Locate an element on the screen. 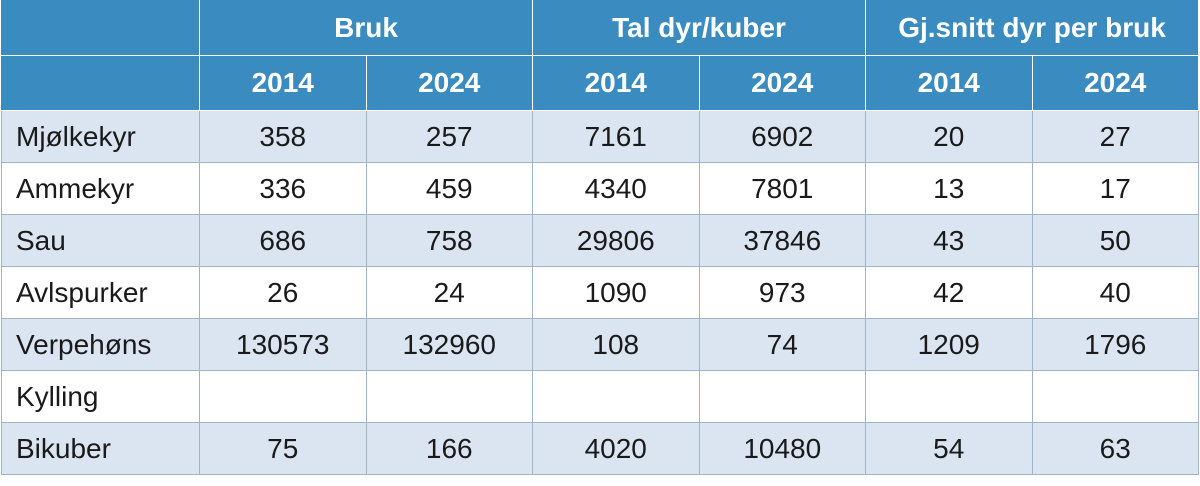 This screenshot has width=1200, height=486. group-header: Gj.snitt dyr per bruk is located at coordinates (1032, 28).